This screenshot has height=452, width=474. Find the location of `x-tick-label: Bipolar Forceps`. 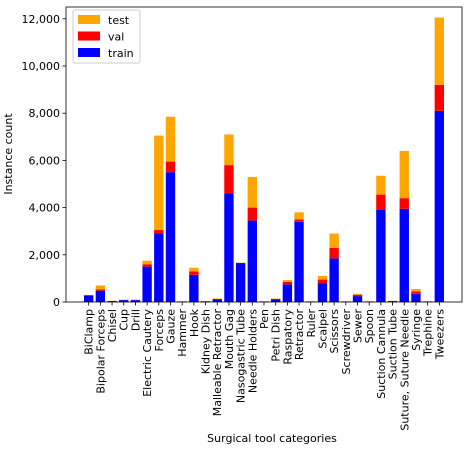

x-tick-label: Bipolar Forceps is located at coordinates (100, 351).